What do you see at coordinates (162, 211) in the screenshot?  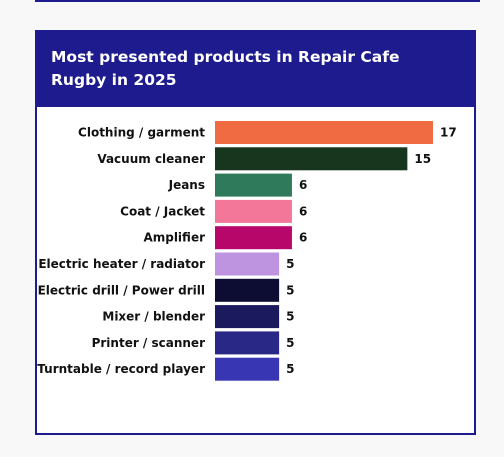 I see `category-label-3: Coat / Jacket` at bounding box center [162, 211].